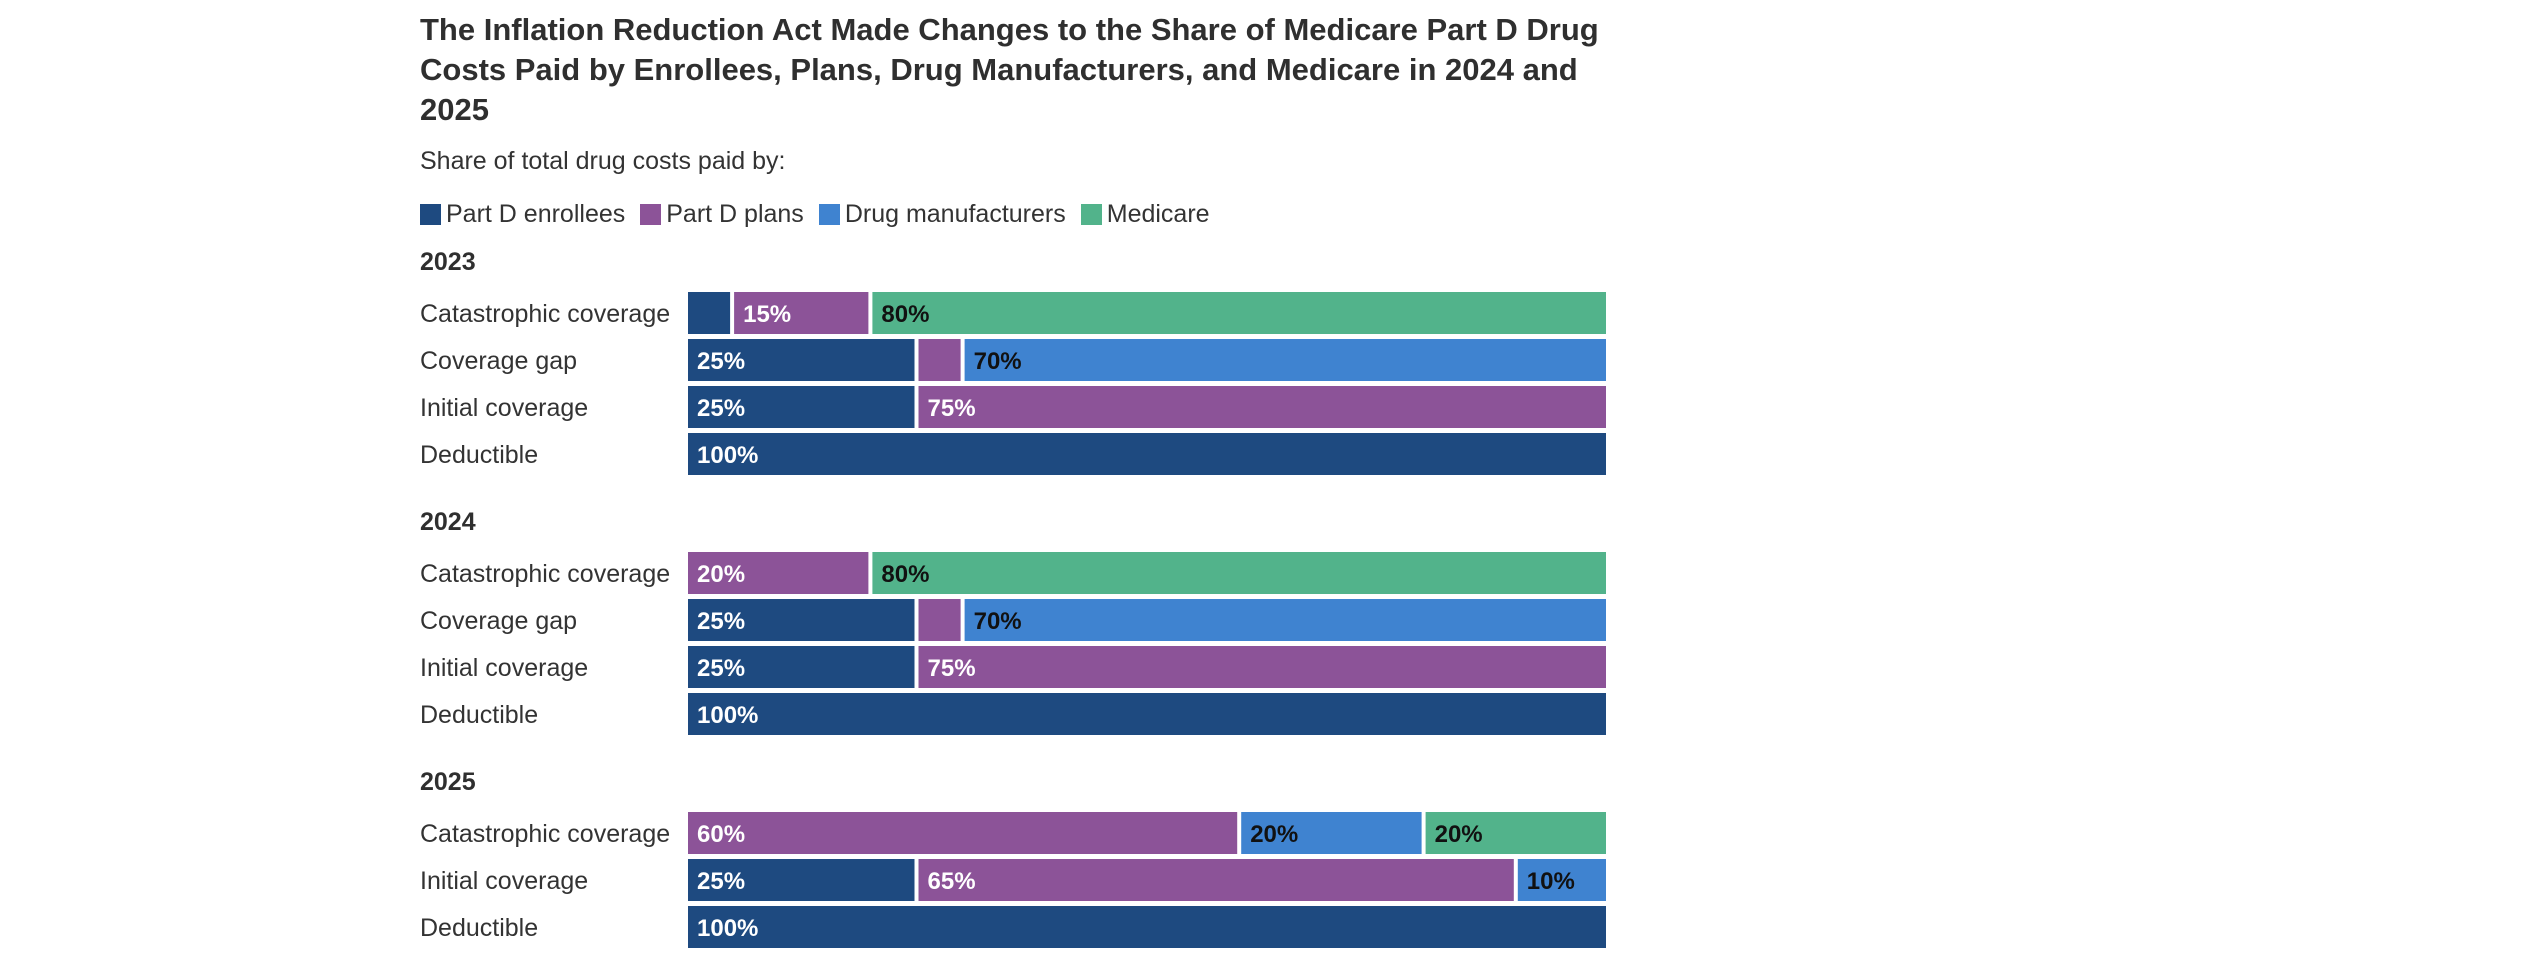 The height and width of the screenshot is (980, 2540). Describe the element at coordinates (998, 621) in the screenshot. I see `bar-label-coverage-gap-2024-manufacturers: 70%` at that location.